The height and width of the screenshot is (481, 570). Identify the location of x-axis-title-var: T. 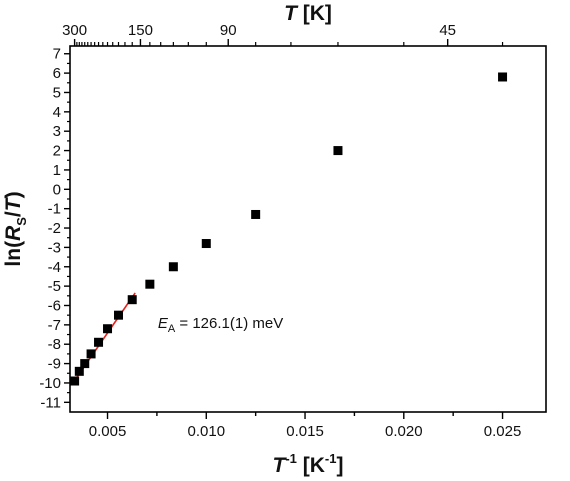
(280, 465).